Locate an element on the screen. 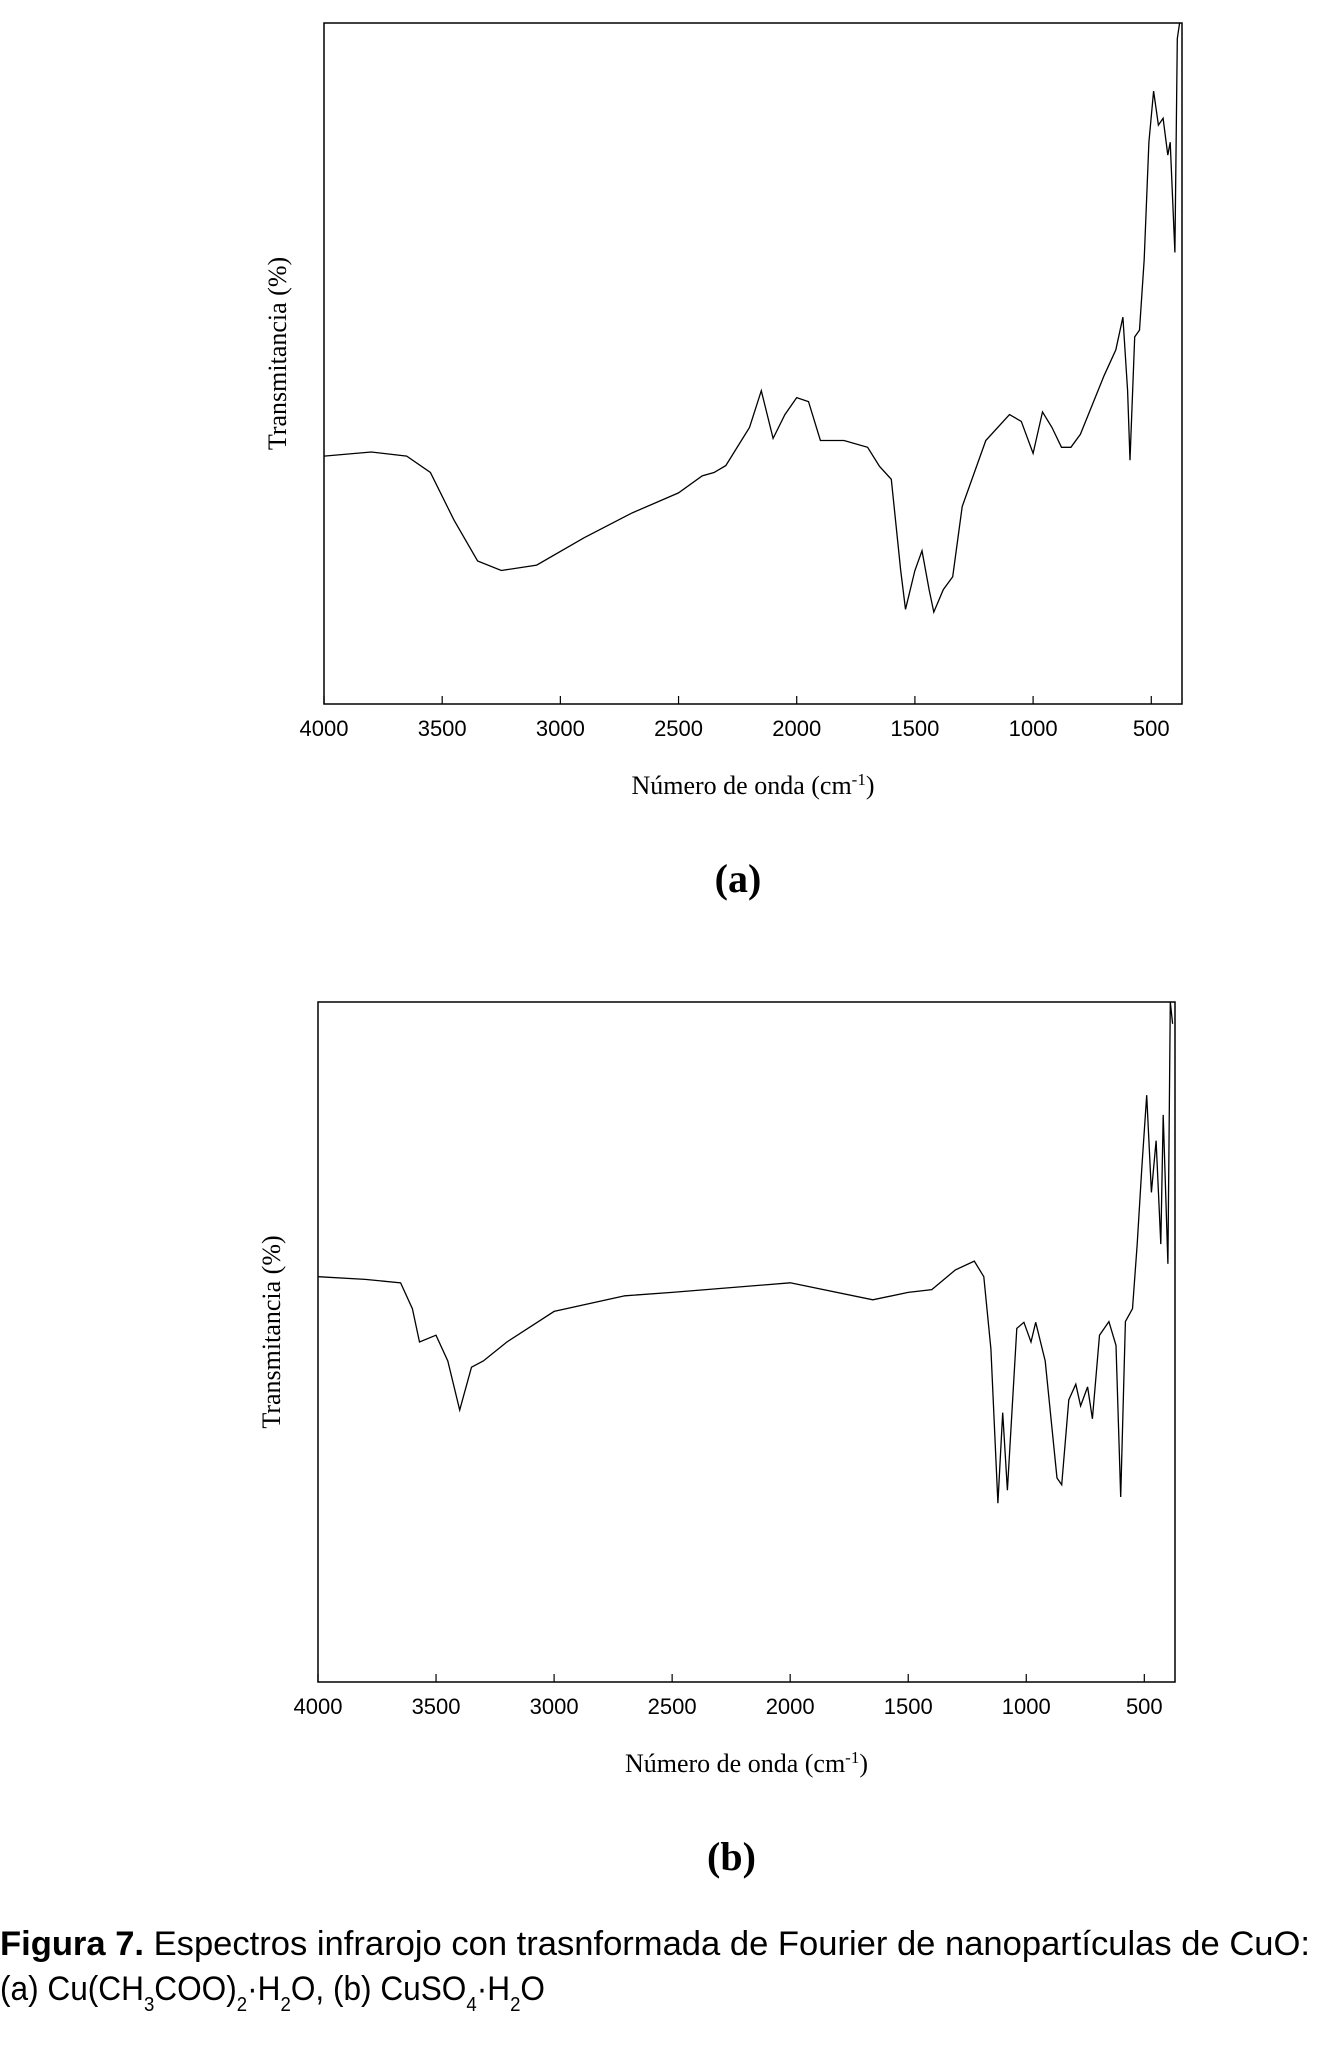 The width and height of the screenshot is (1327, 2061). caption-text: COO) is located at coordinates (195, 1989).